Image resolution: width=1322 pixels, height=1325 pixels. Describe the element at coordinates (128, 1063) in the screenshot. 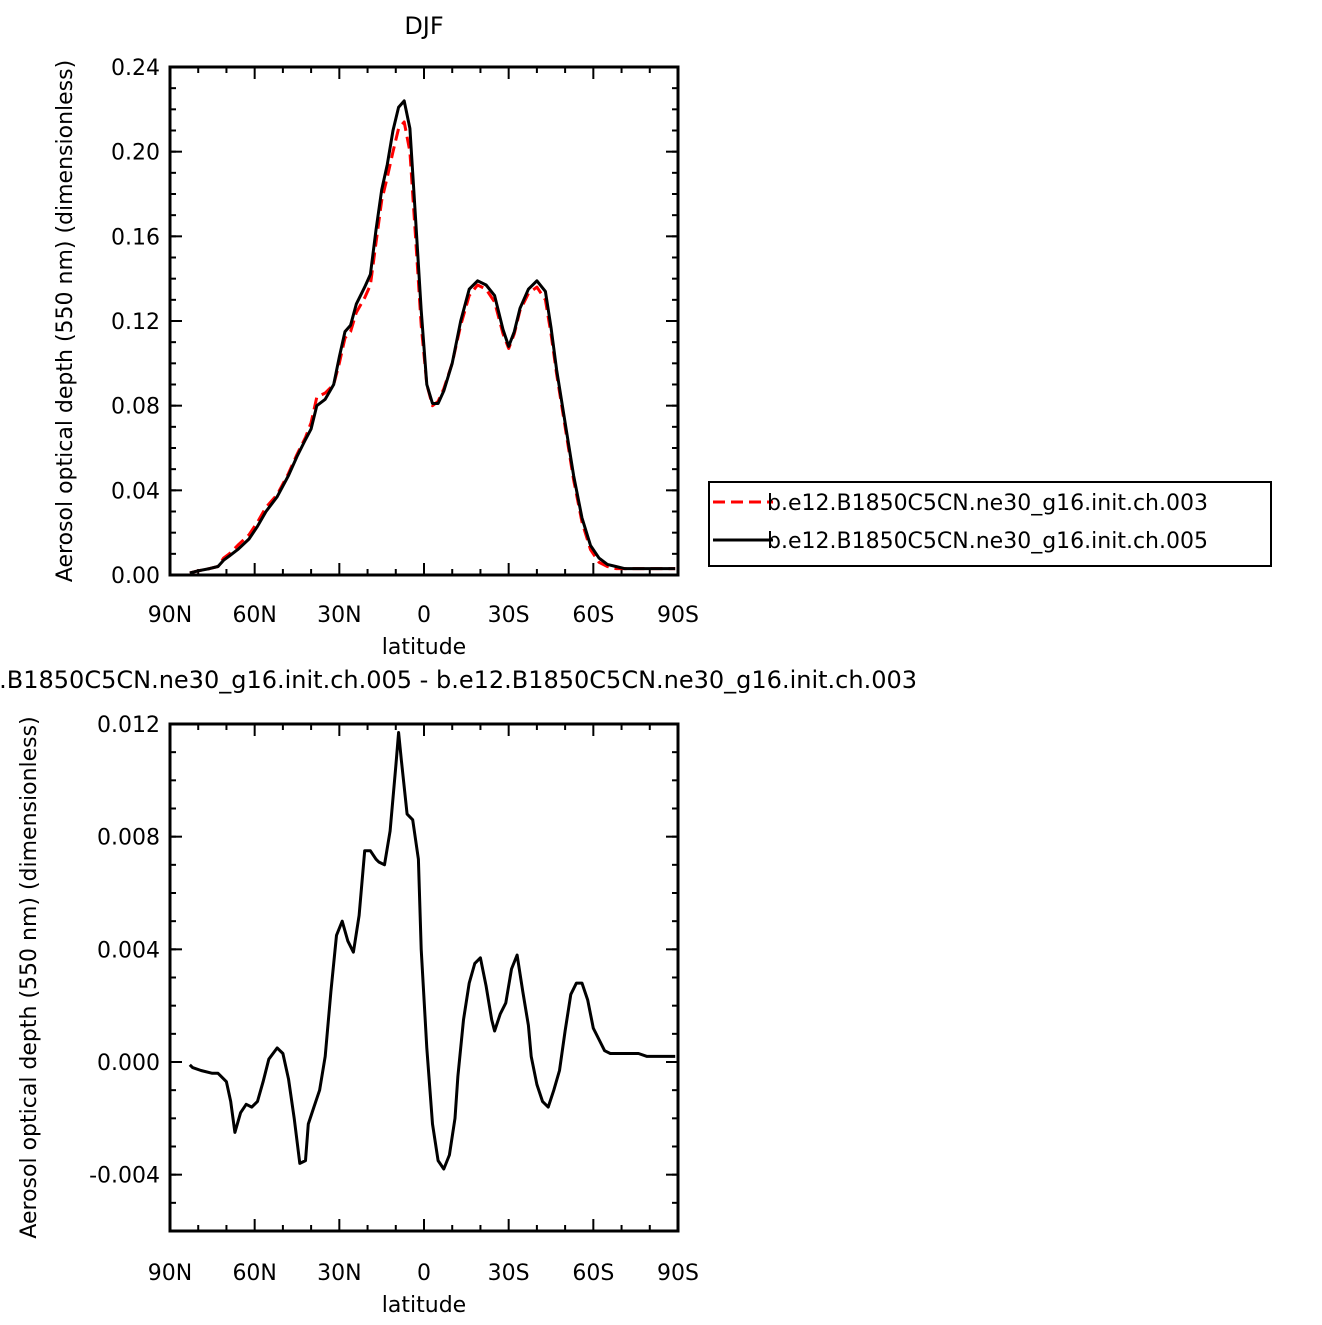

I see `y-tick-label: 0.000` at that location.